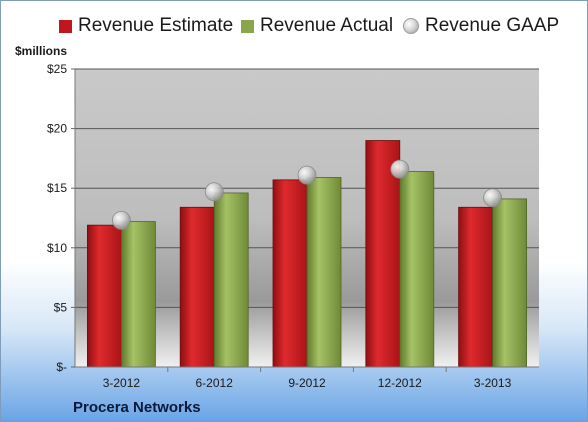  Describe the element at coordinates (61, 367) in the screenshot. I see `y-tick-label: $-` at that location.